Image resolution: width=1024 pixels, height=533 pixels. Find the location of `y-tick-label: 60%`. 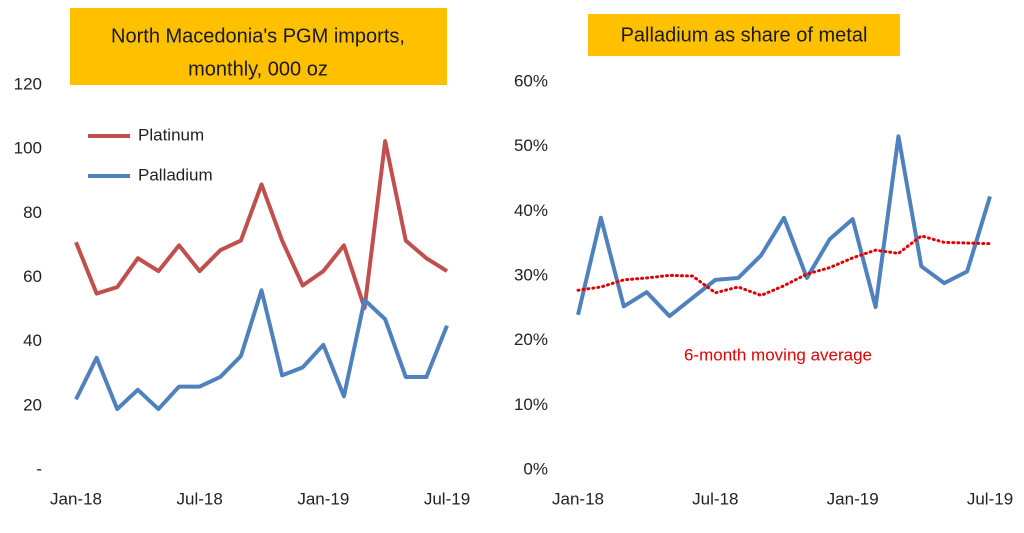

y-tick-label: 60% is located at coordinates (531, 80).